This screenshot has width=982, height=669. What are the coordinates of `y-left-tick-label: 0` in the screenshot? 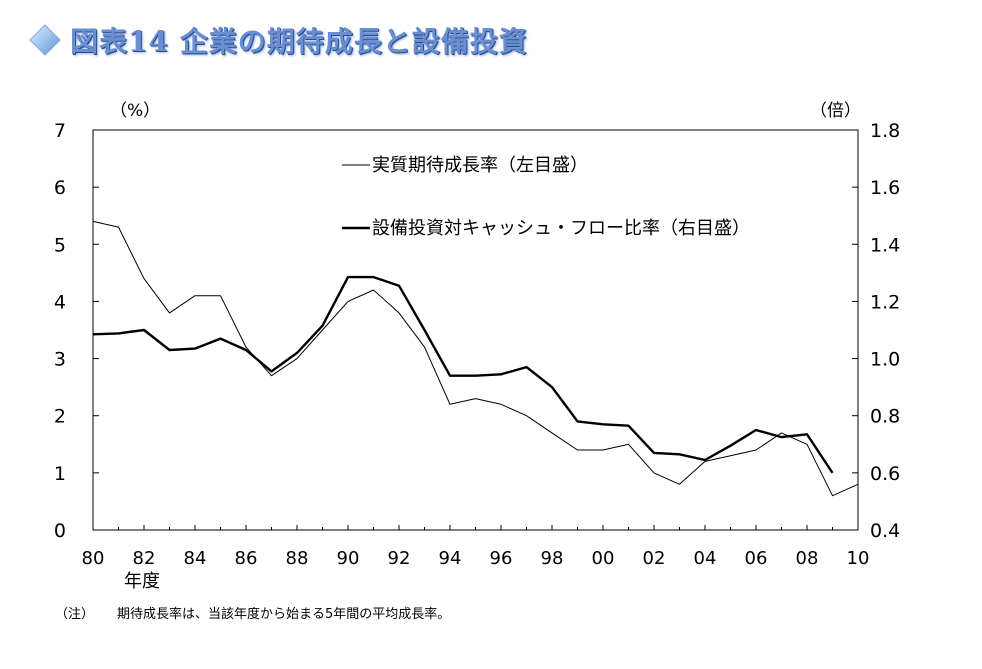 It's located at (60, 531).